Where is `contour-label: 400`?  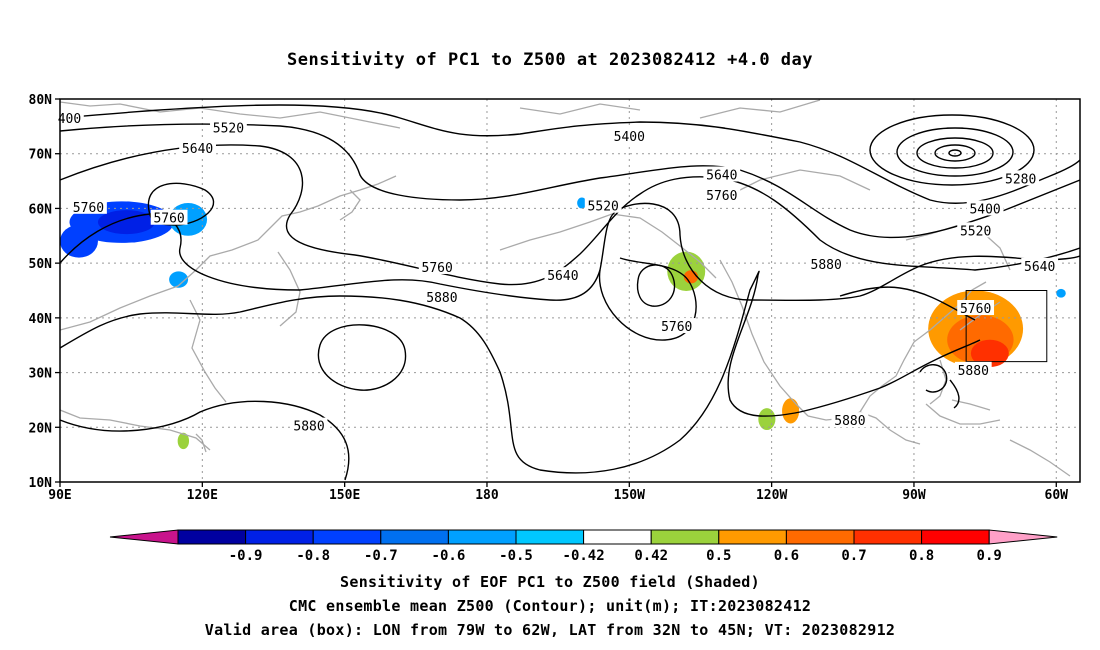
contour-label: 400 is located at coordinates (69, 119).